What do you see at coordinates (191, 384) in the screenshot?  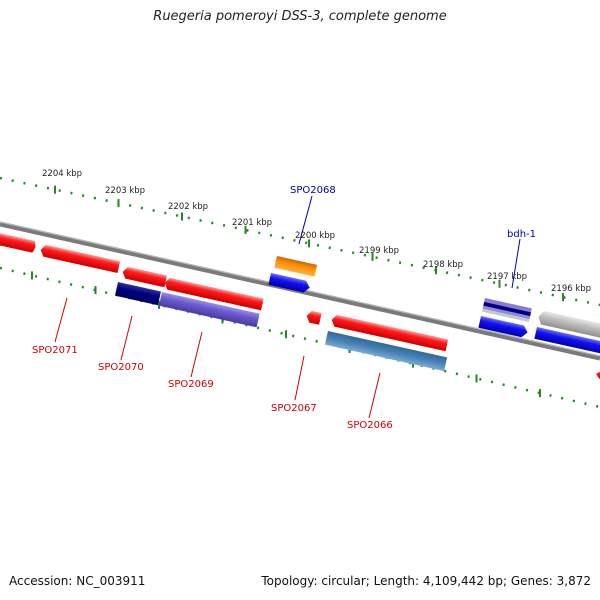 I see `gene-label-spo2069: SPO2069` at bounding box center [191, 384].